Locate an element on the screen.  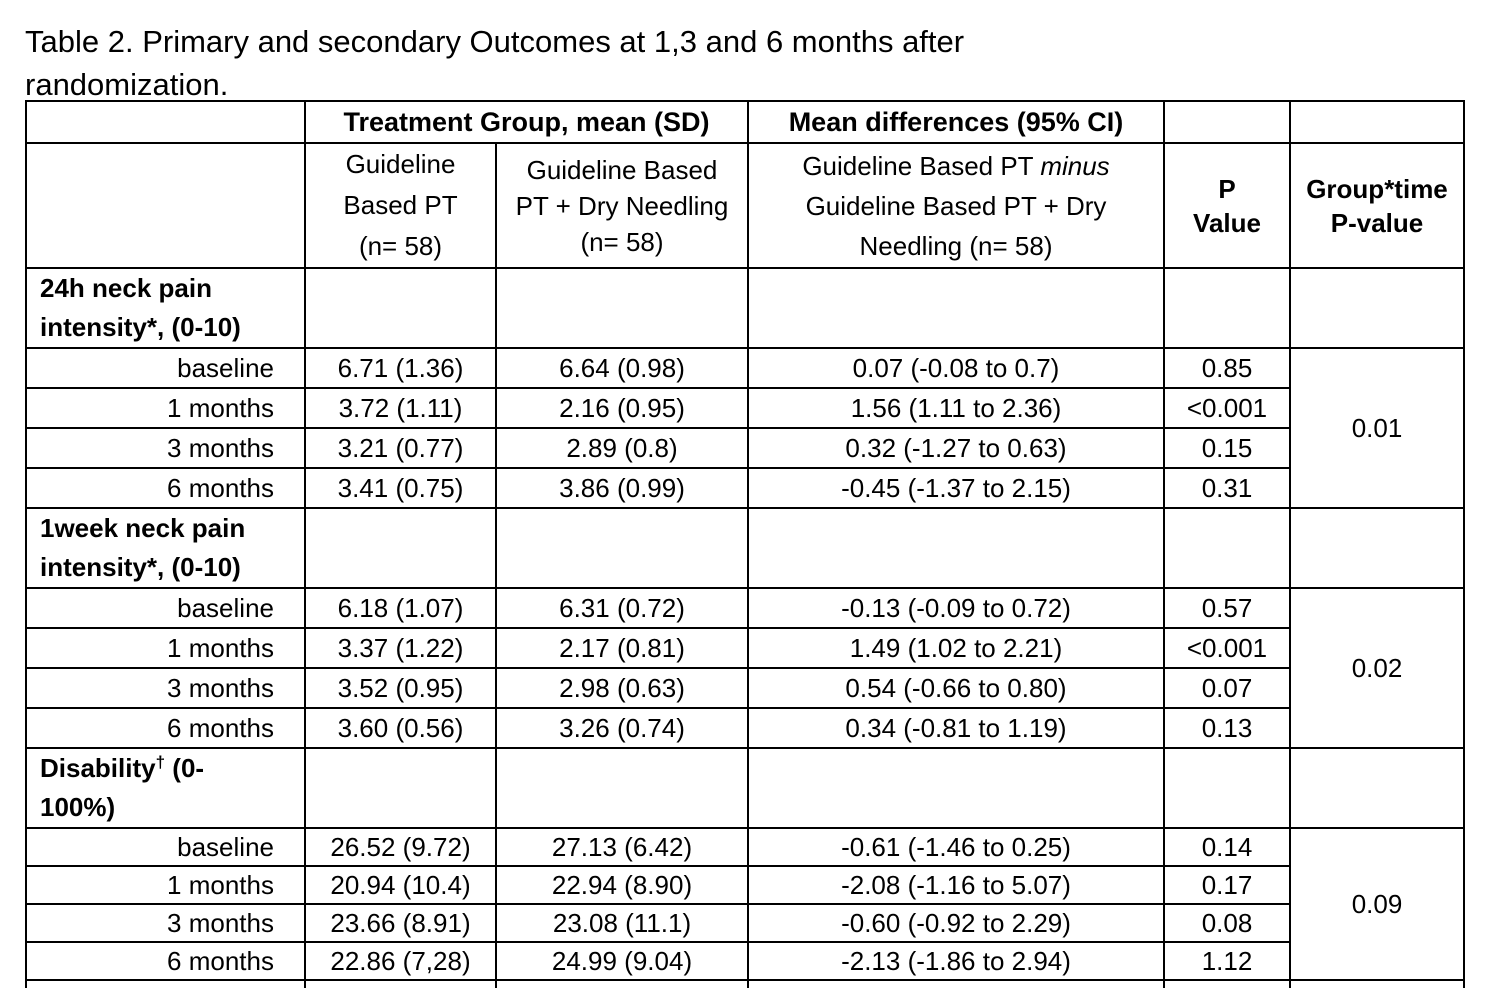
cell-pt-mean: 6.71 (1.36) is located at coordinates (400, 368).